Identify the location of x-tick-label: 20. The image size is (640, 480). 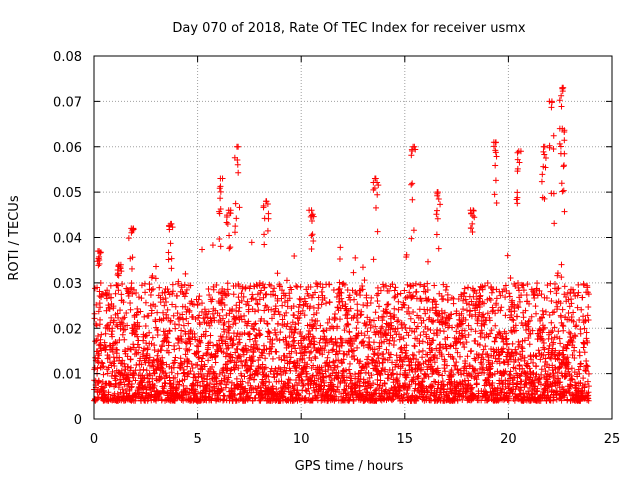
(508, 439).